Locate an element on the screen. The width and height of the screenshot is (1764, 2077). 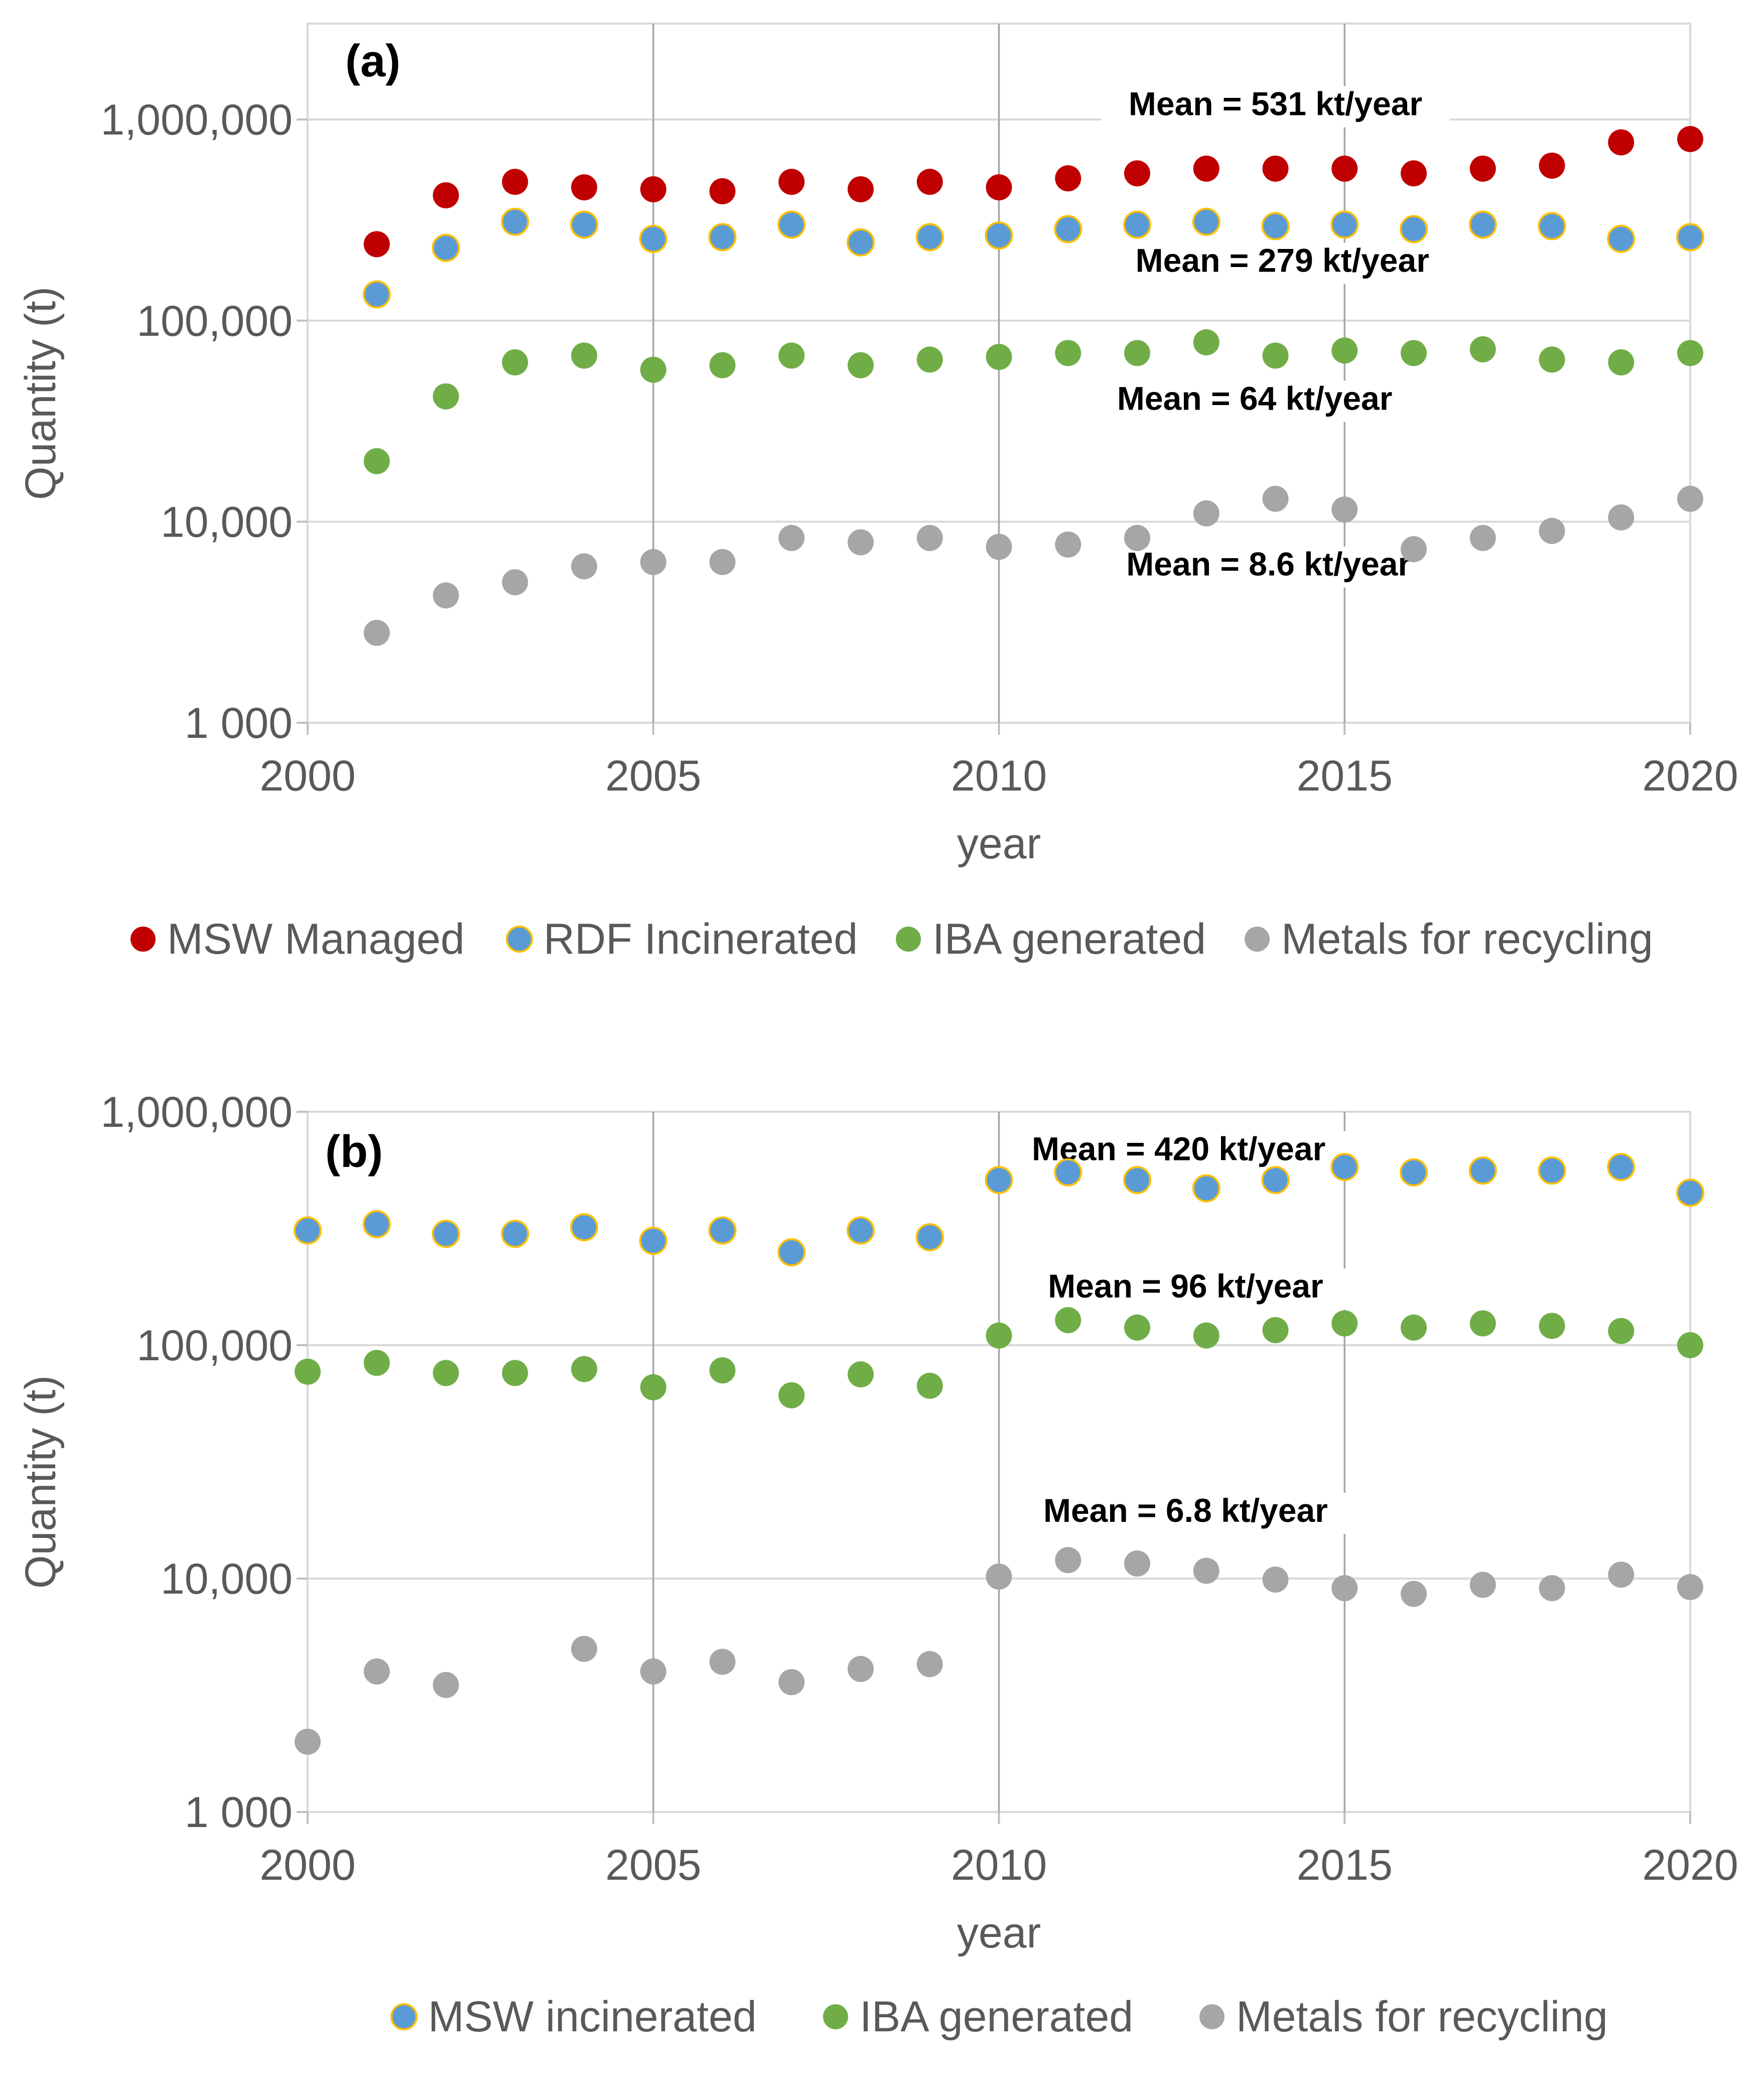
x-tick-label: 2005 is located at coordinates (653, 1865).